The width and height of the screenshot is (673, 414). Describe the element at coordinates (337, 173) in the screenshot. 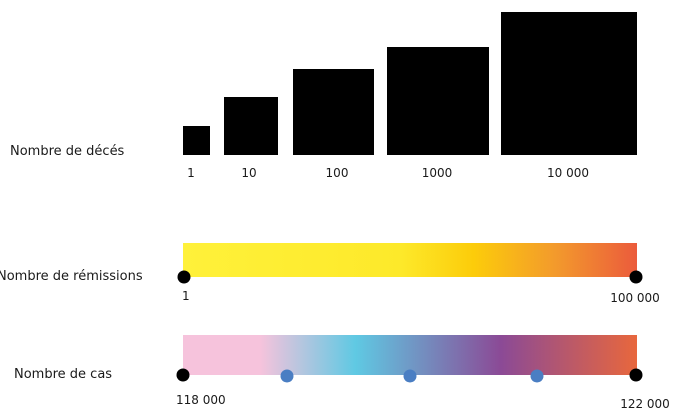

I see `deaths-tick-label: 100` at that location.